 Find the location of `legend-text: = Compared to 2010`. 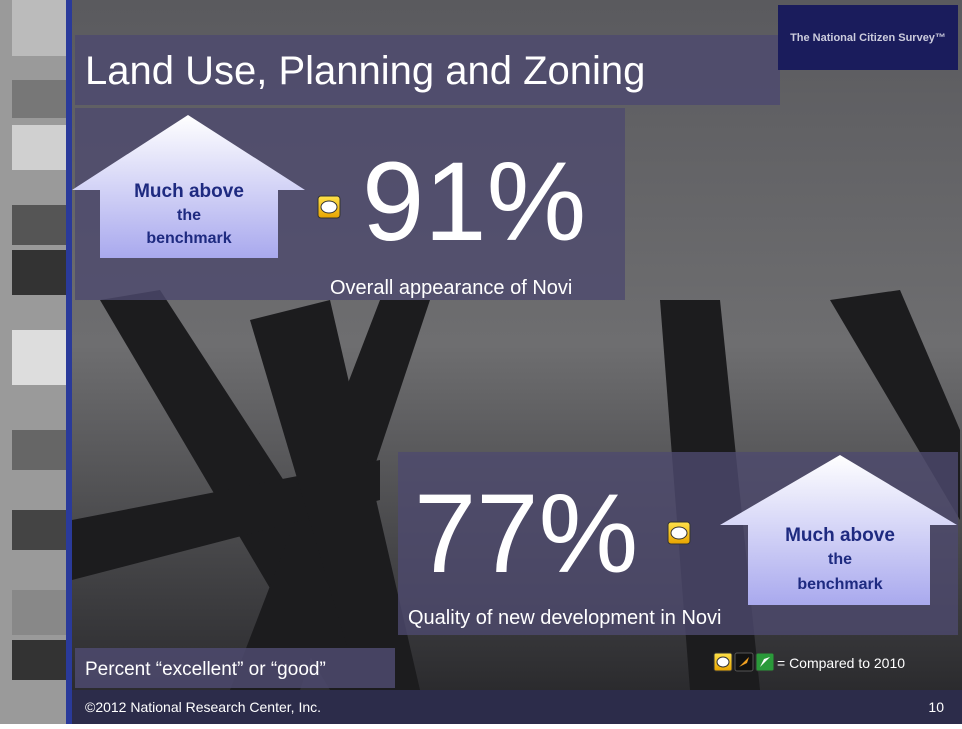

legend-text: = Compared to 2010 is located at coordinates (841, 663).